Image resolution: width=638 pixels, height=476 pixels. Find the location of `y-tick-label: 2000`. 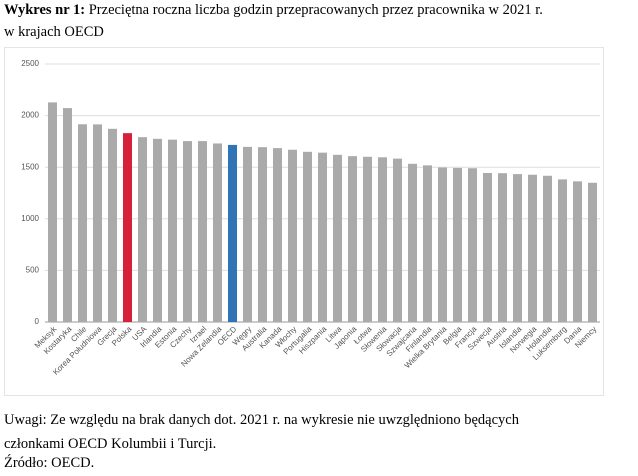

y-tick-label: 2000 is located at coordinates (30, 115).